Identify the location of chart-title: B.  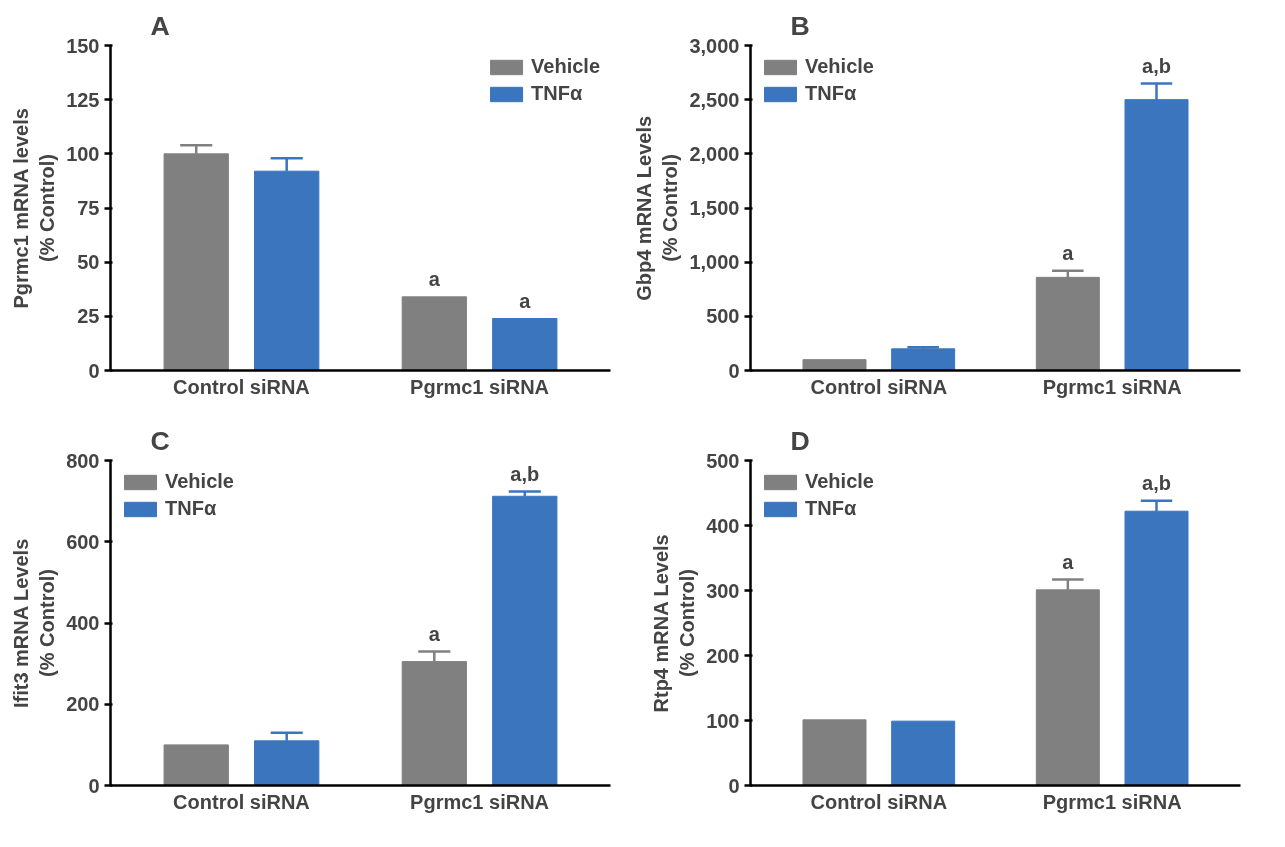
(800, 25).